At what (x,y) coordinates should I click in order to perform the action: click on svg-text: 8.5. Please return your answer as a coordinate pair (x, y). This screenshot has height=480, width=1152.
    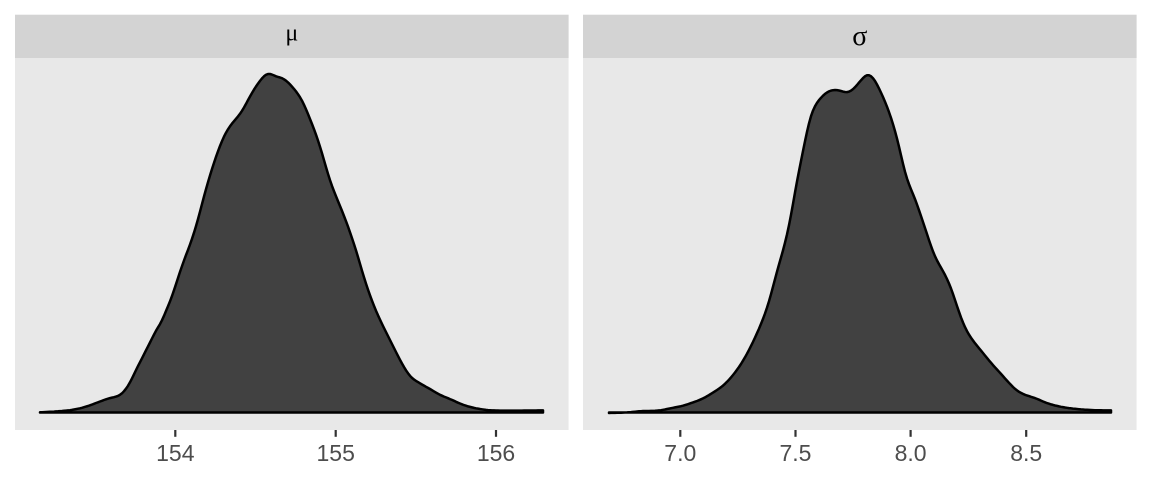
    Looking at the image, I should click on (1026, 453).